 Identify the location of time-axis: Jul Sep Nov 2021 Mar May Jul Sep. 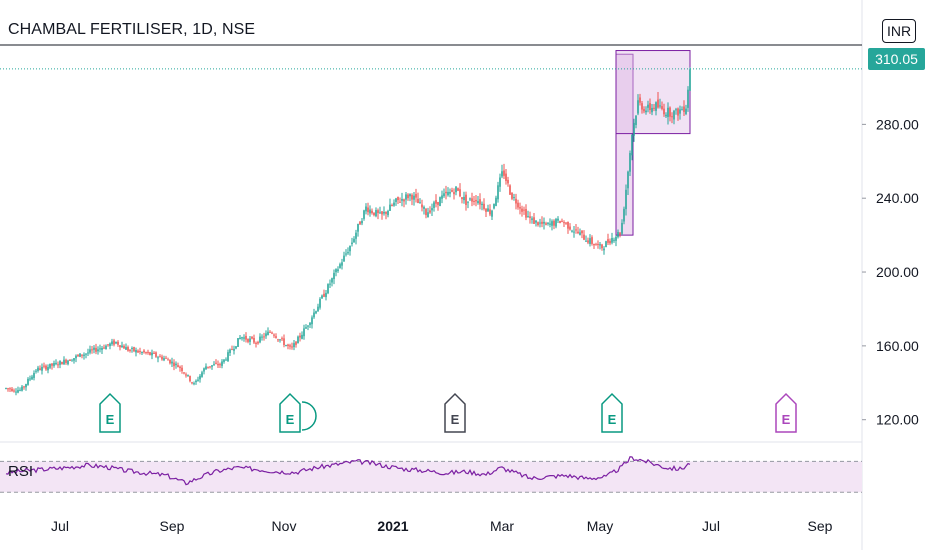
(442, 526).